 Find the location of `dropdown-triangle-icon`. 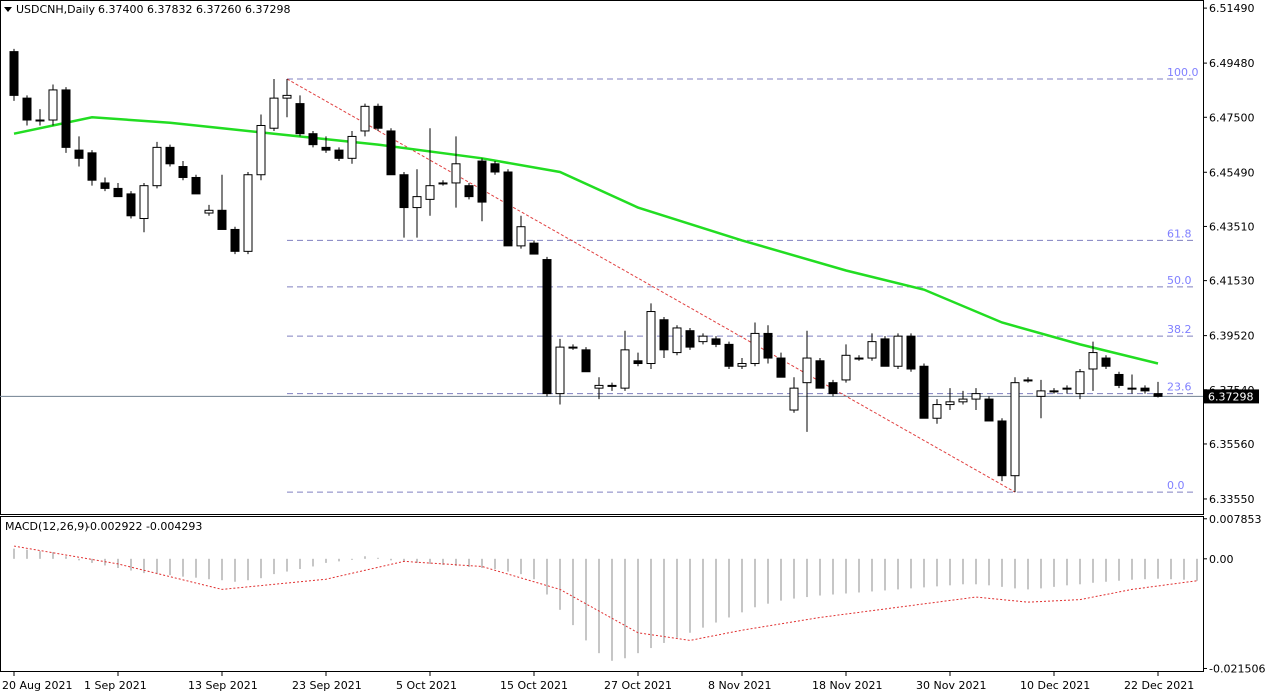

dropdown-triangle-icon is located at coordinates (8, 9).